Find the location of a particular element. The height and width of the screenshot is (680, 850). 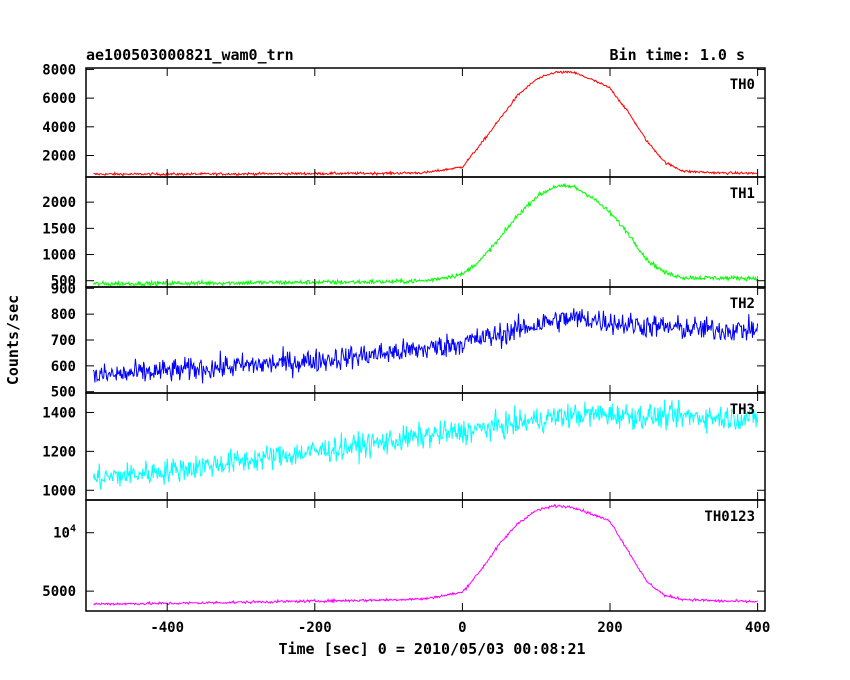

y-tick-label-th0123-0: 5000 is located at coordinates (59, 592).